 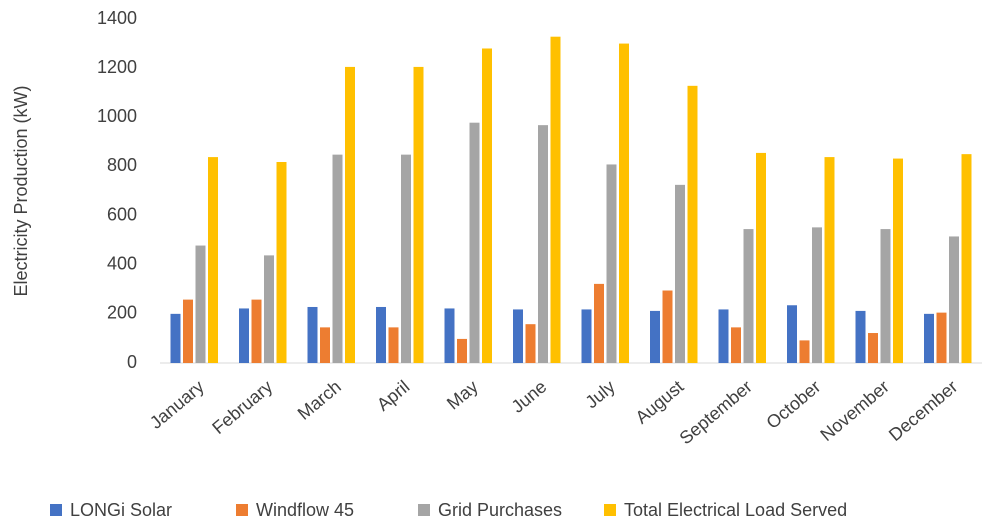 What do you see at coordinates (242, 407) in the screenshot?
I see `x-tick-label: February` at bounding box center [242, 407].